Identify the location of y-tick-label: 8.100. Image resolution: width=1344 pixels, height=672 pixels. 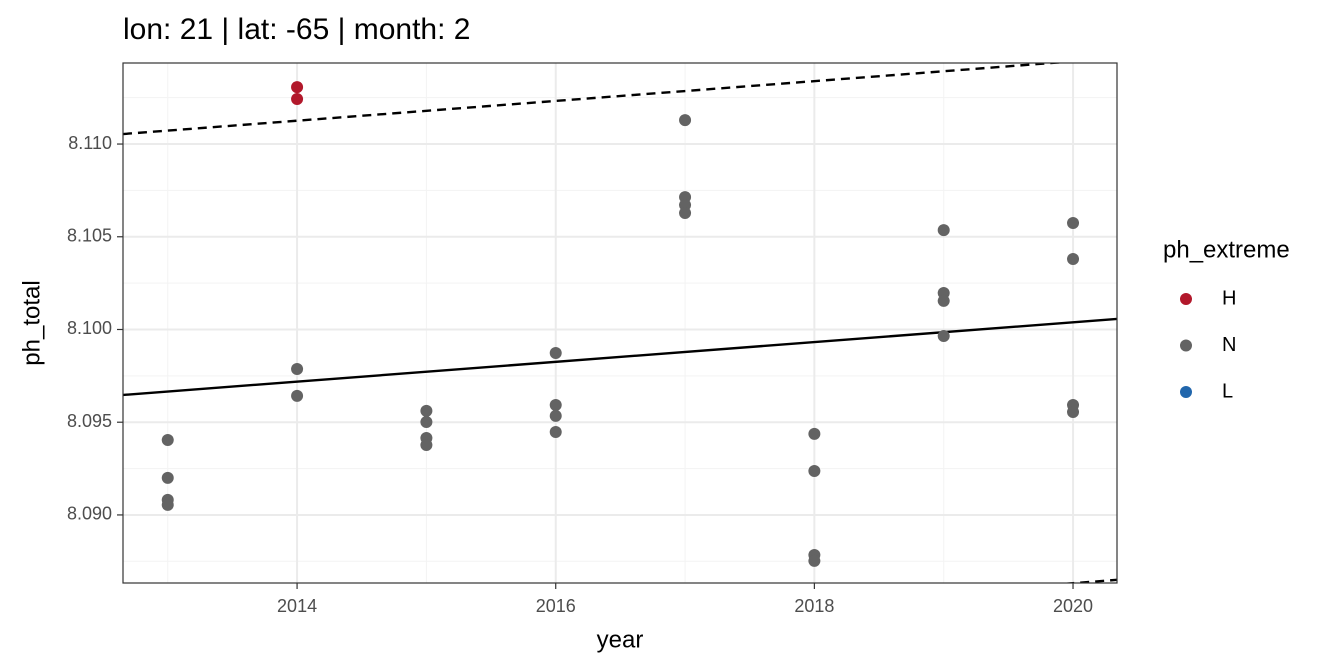
(89, 328).